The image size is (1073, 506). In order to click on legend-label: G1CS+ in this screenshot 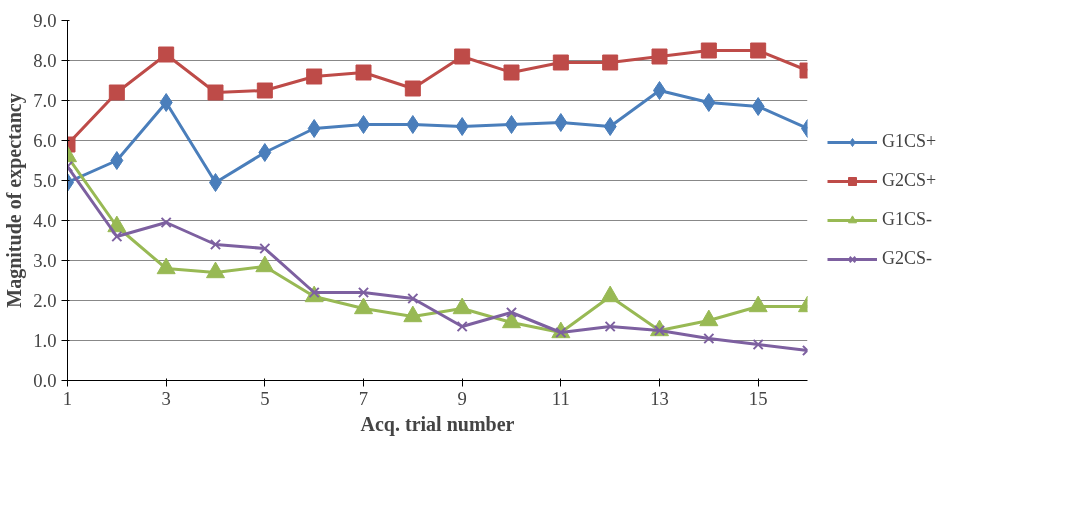, I will do `click(910, 141)`.